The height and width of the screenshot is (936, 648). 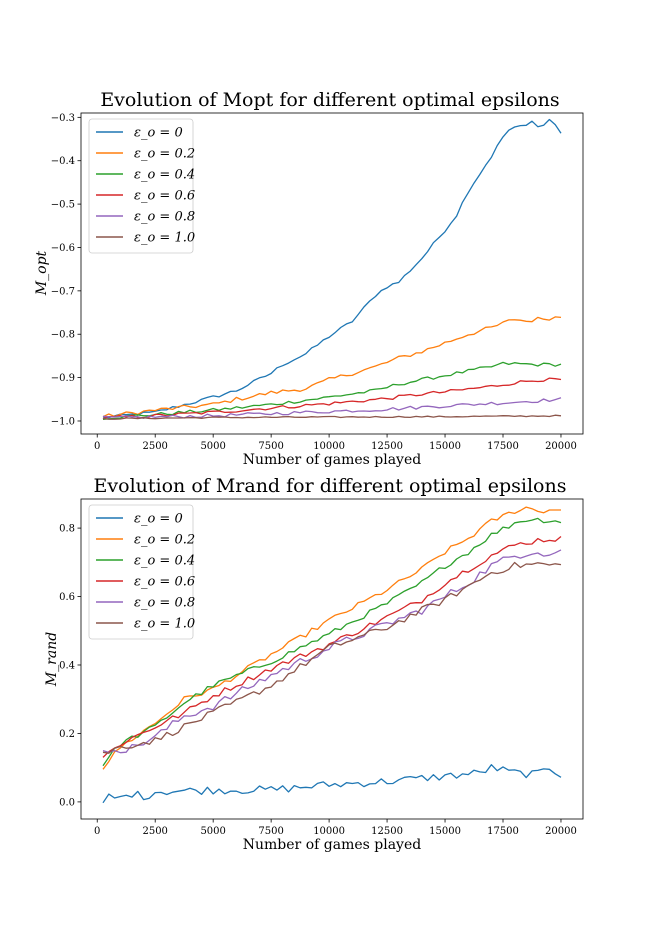 I want to click on y-tick-label: −0.3, so click(x=63, y=118).